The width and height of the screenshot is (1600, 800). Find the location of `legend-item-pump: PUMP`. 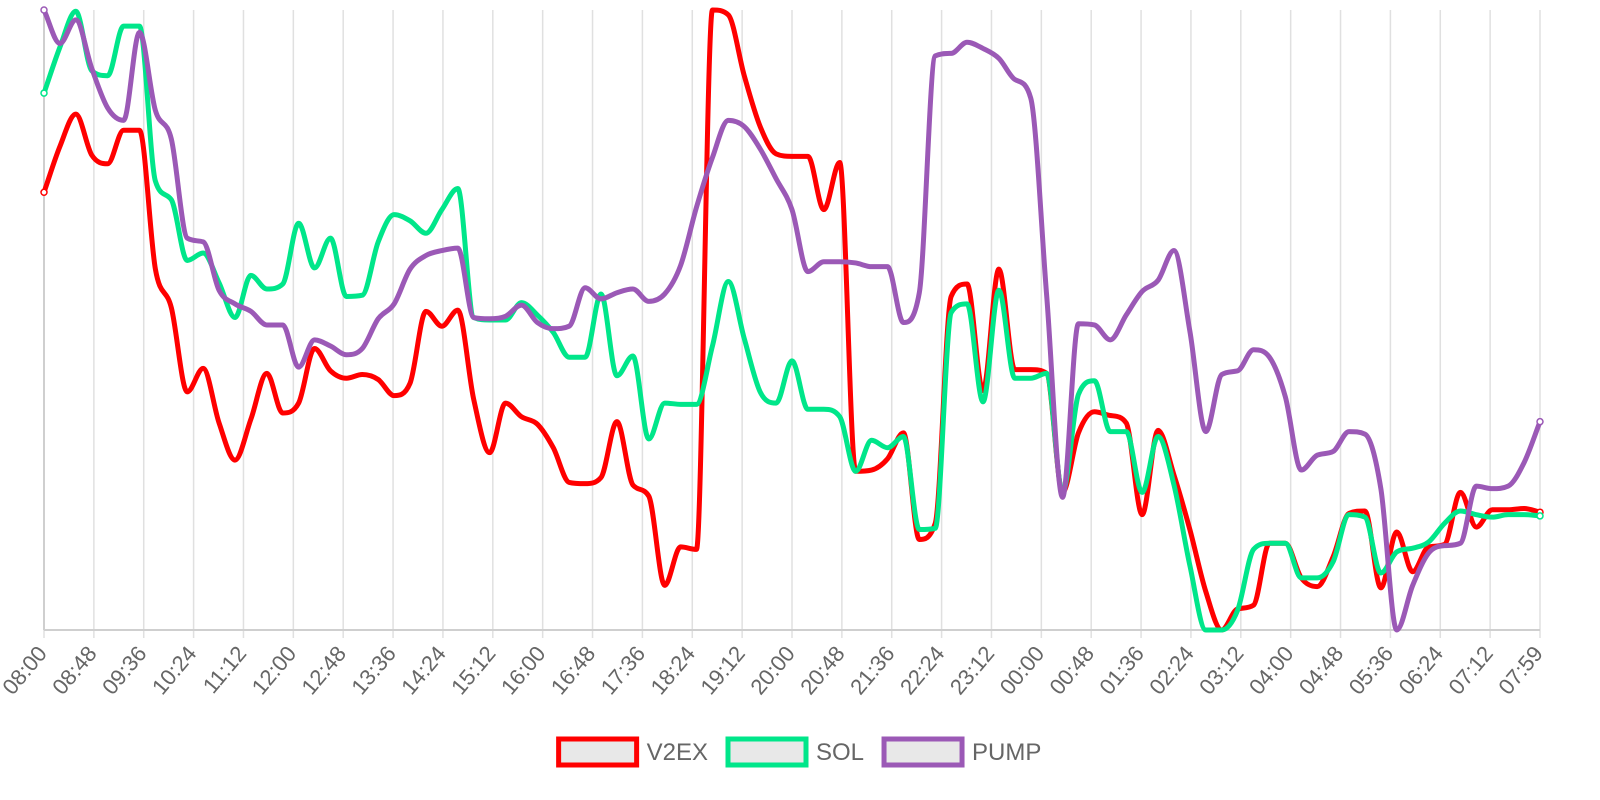

legend-item-pump: PUMP is located at coordinates (961, 752).